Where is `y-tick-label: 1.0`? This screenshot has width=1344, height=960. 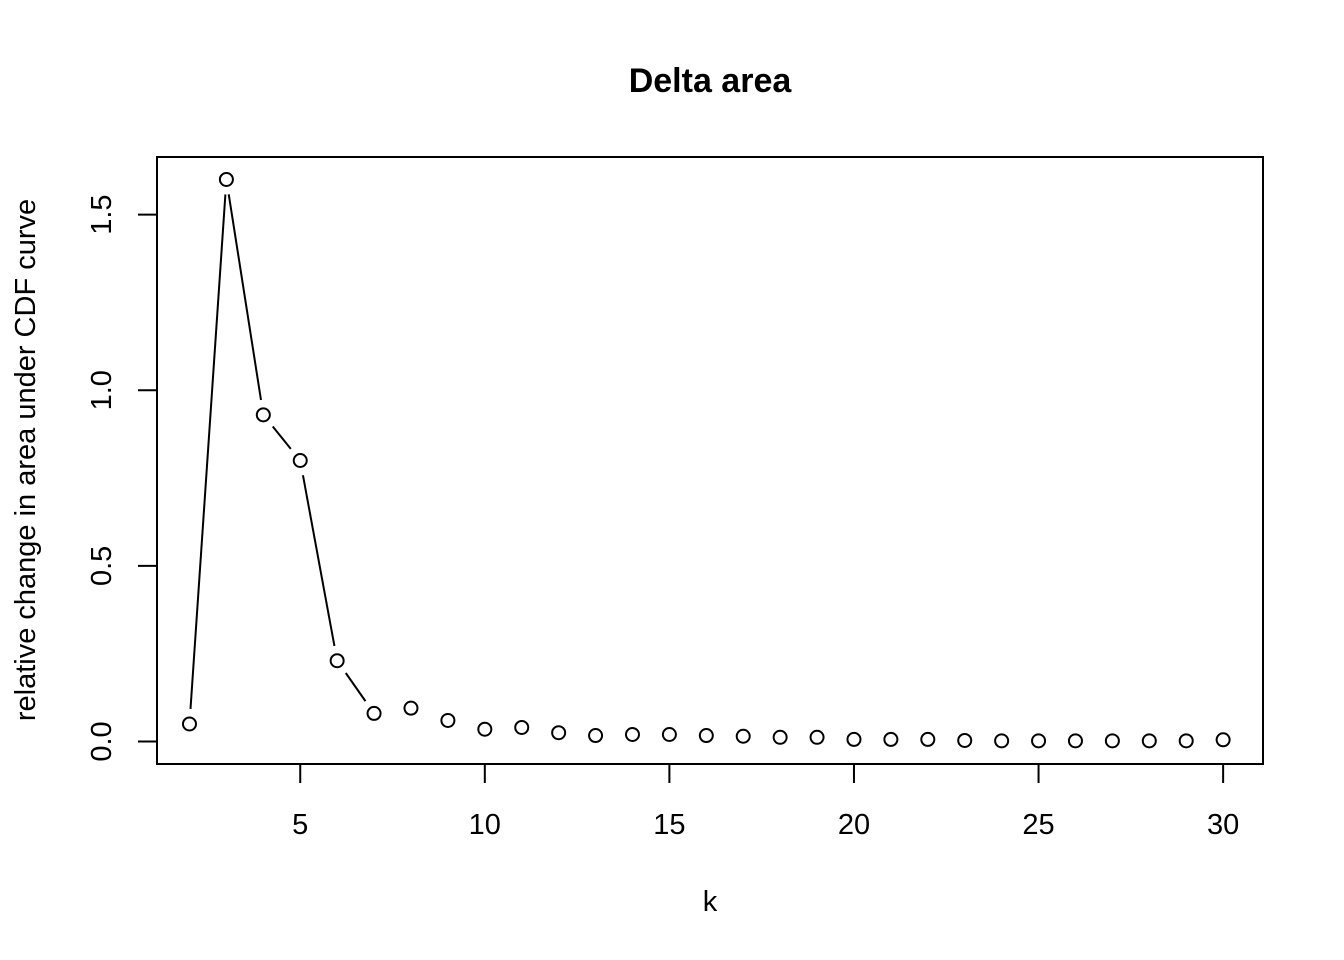
y-tick-label: 1.0 is located at coordinates (102, 390).